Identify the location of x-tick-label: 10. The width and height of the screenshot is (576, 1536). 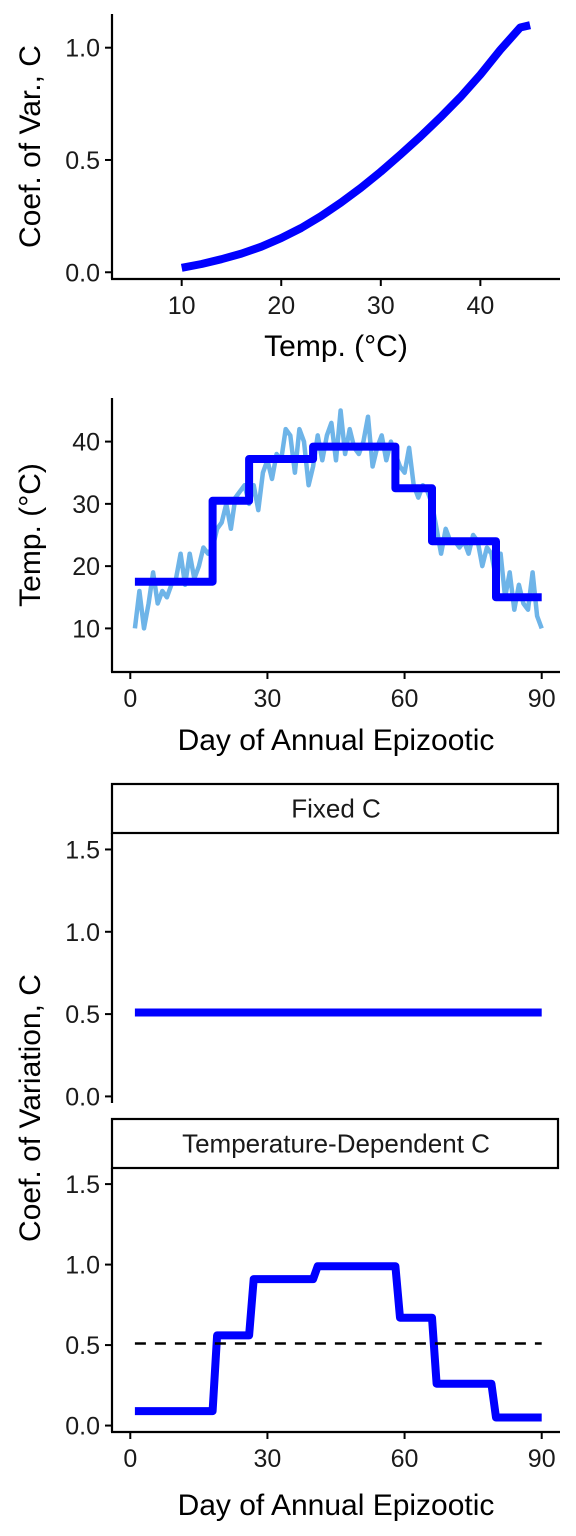
(182, 306).